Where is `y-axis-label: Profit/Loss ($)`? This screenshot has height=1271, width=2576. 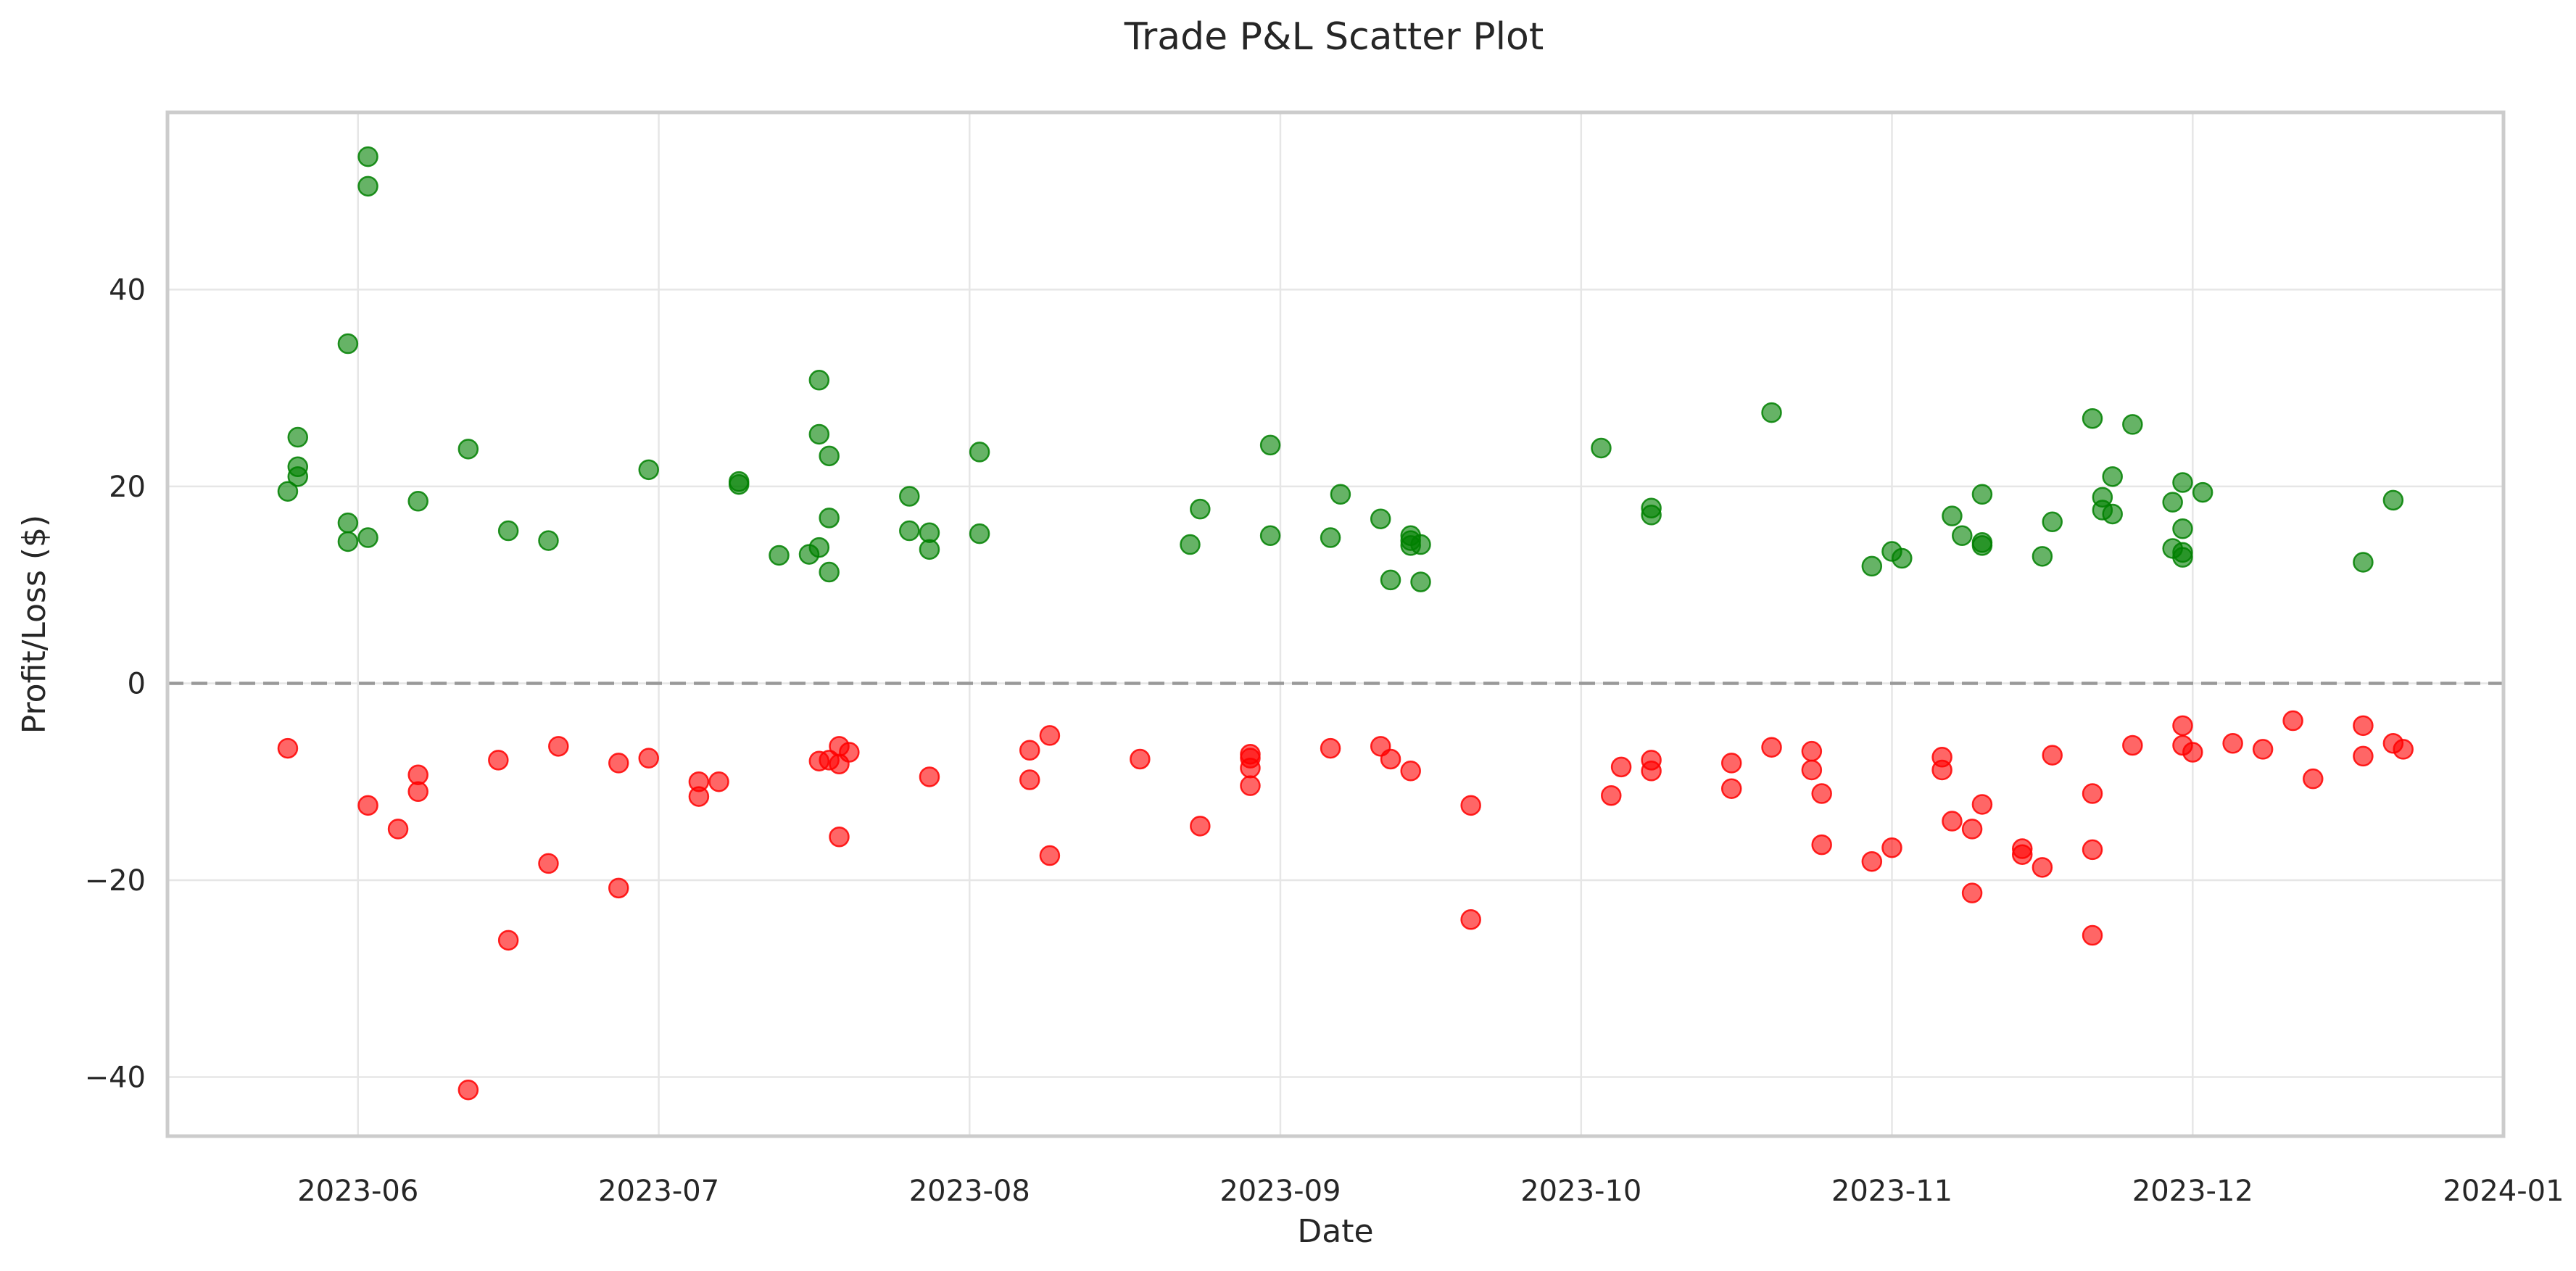 y-axis-label: Profit/Loss ($) is located at coordinates (34, 624).